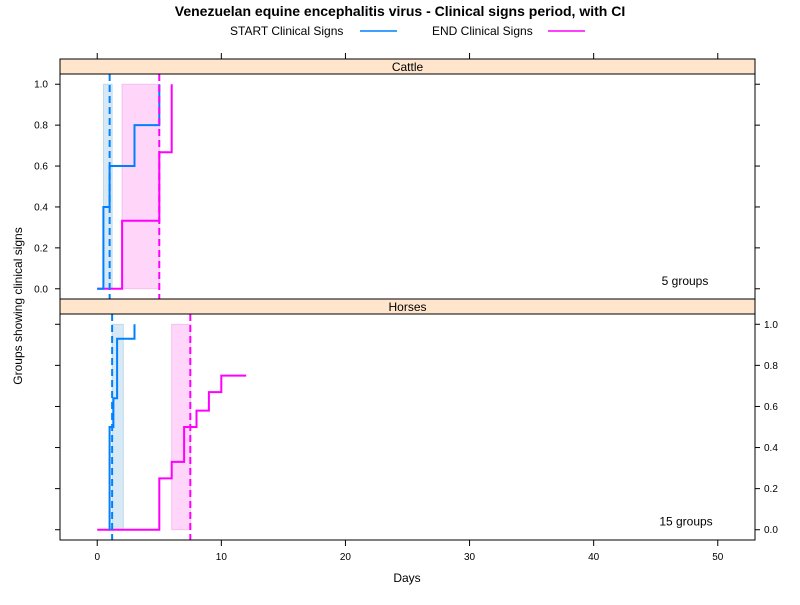  I want to click on strip-label: Horses, so click(407, 307).